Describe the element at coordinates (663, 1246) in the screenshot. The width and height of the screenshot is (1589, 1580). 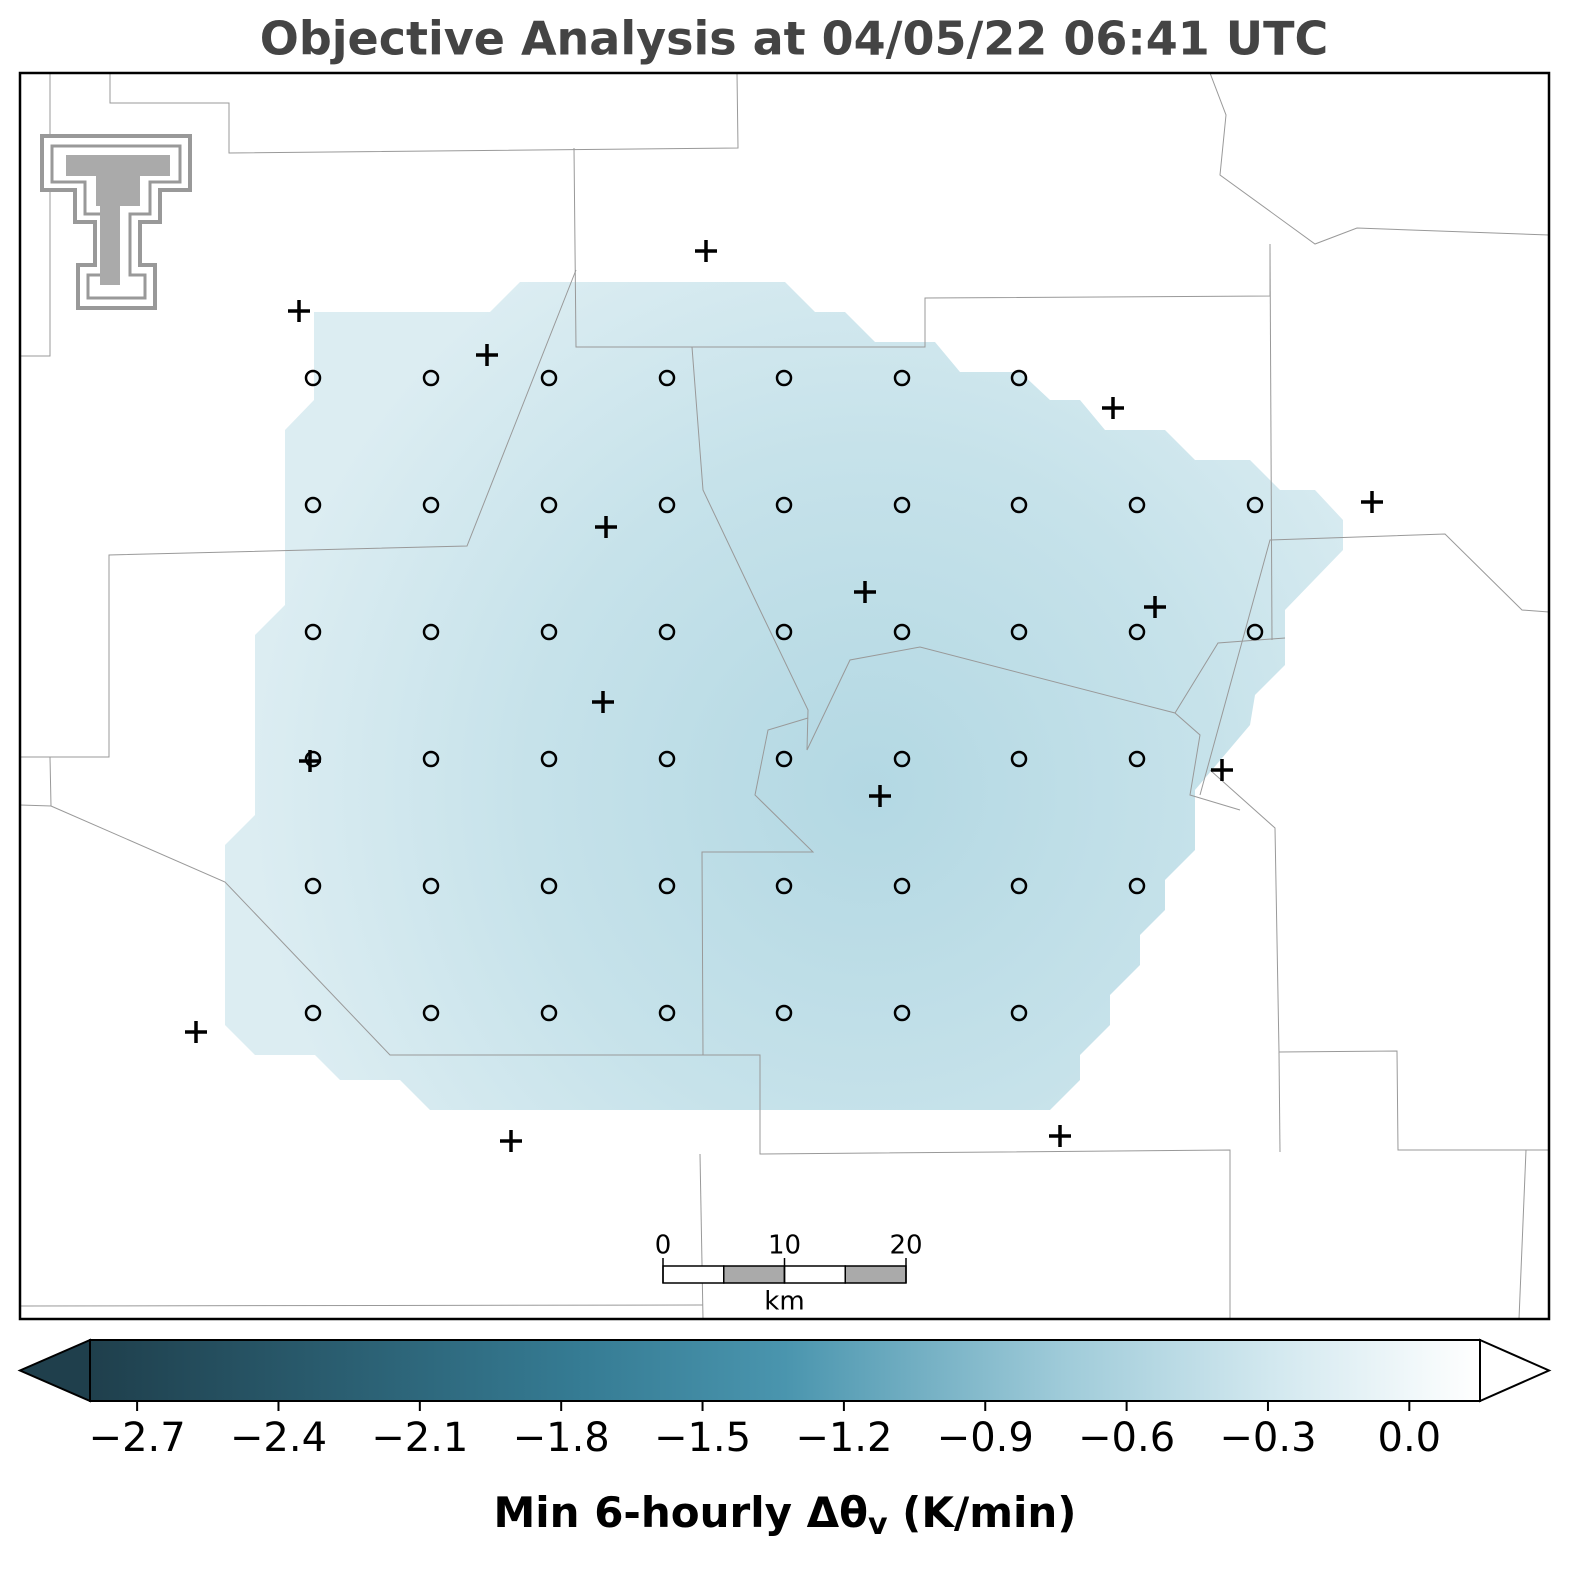
I see `scale-tick-label: 0` at that location.